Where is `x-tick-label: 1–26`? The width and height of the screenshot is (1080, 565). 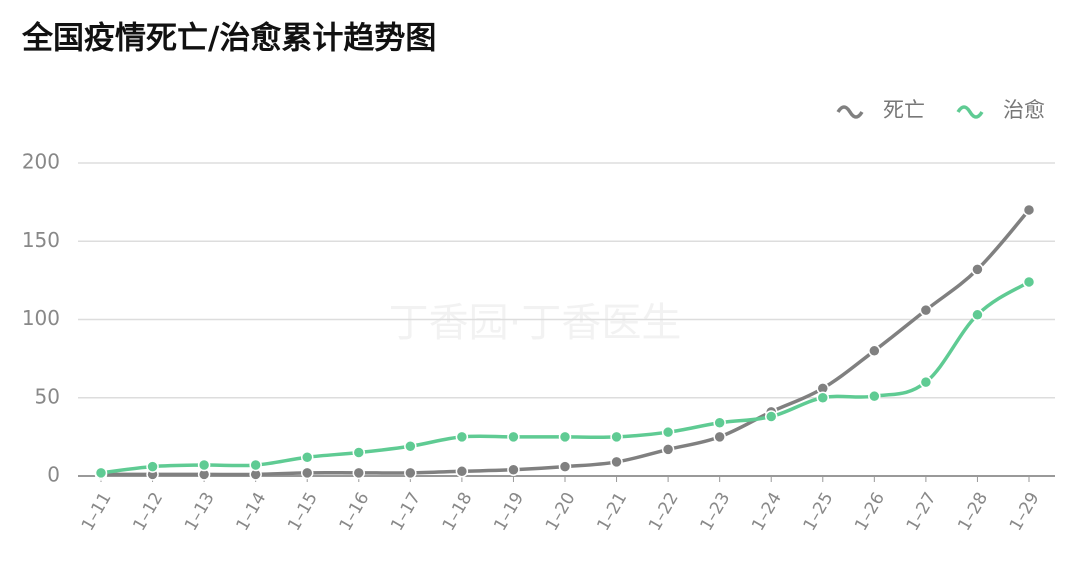
x-tick-label: 1–26 is located at coordinates (870, 511).